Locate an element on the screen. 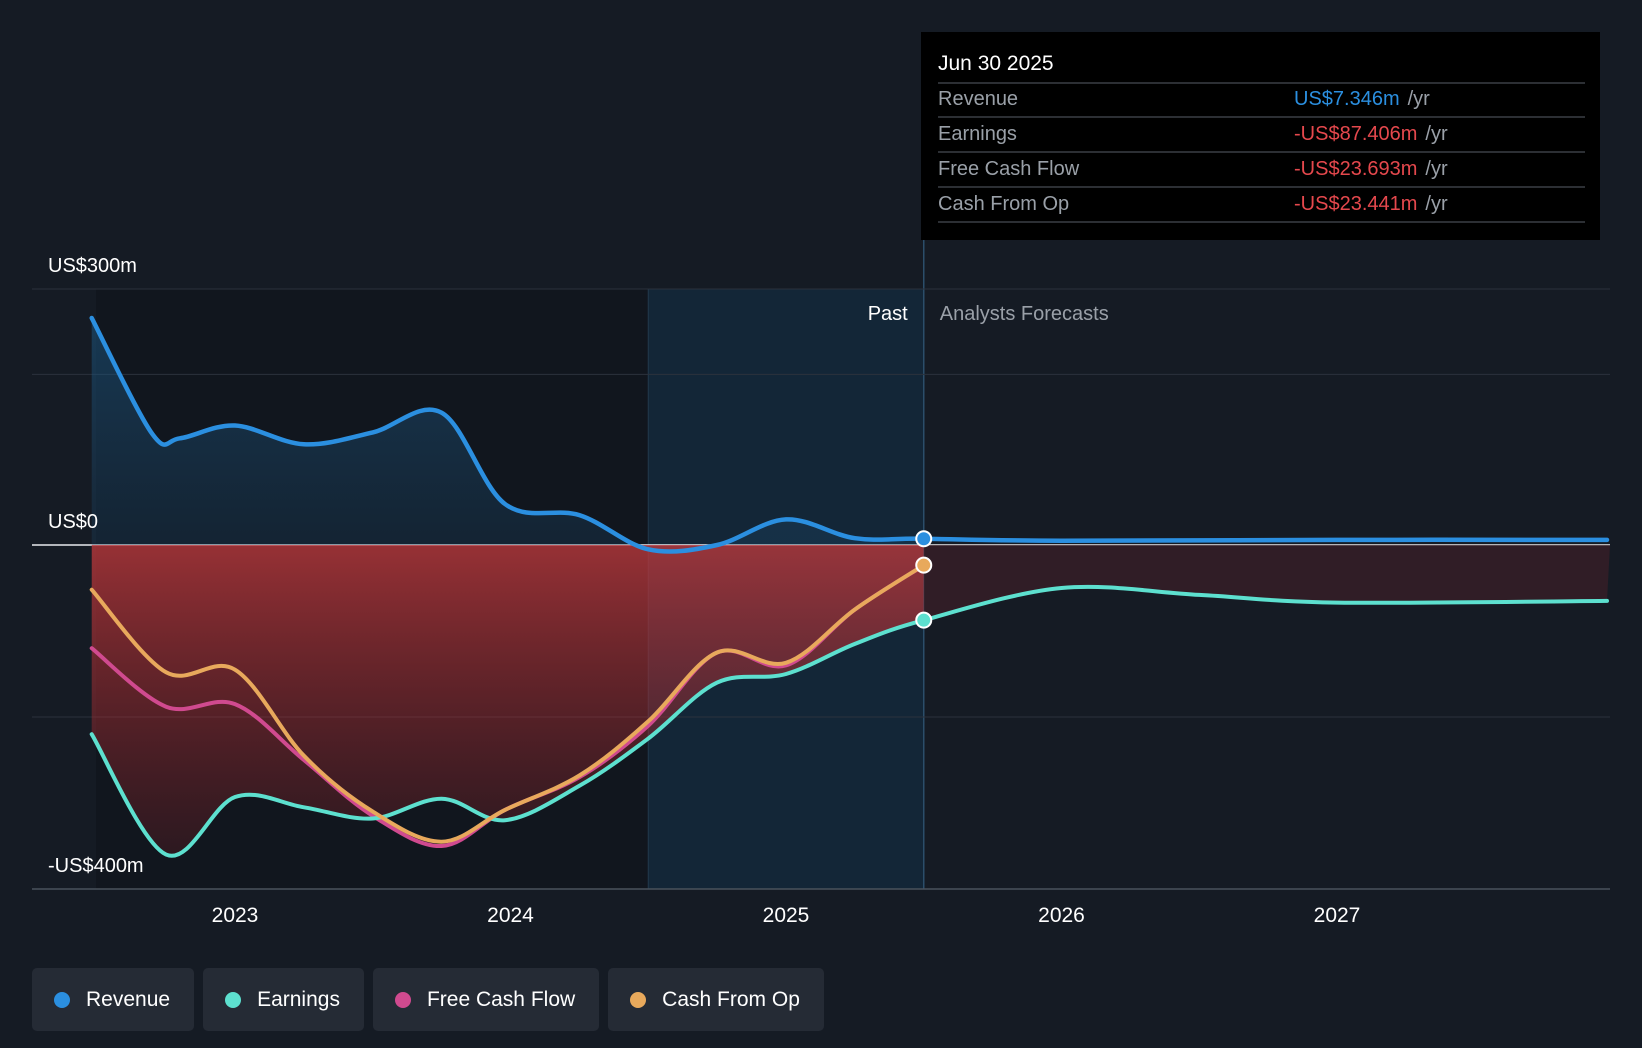 This screenshot has height=1048, width=1642. tooltip-date: Jun 30 2025 is located at coordinates (996, 63).